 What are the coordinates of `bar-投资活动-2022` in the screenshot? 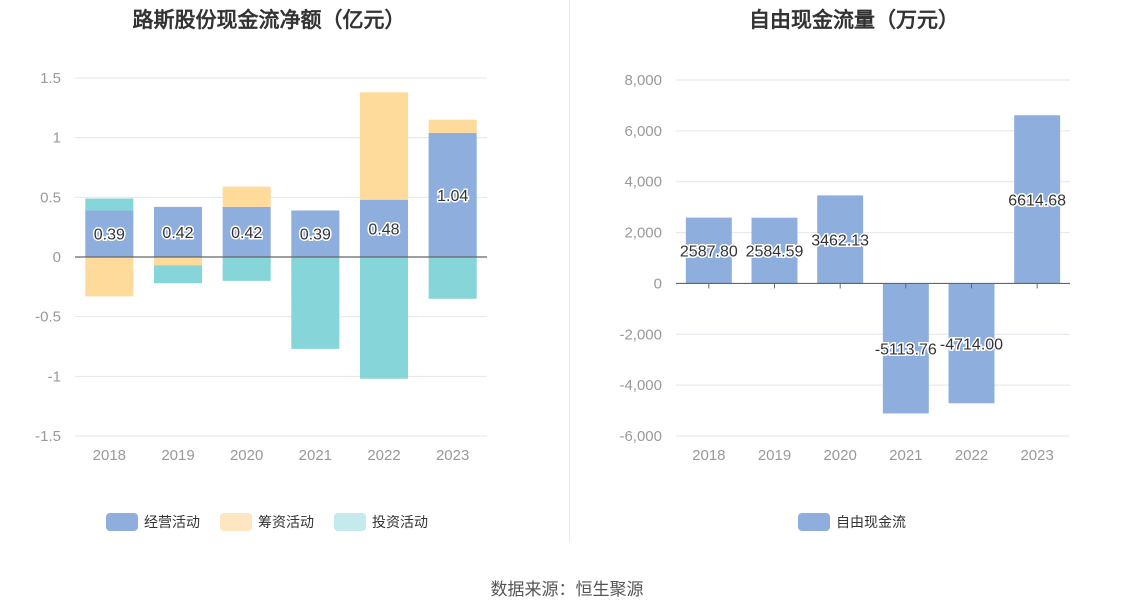 It's located at (384, 318).